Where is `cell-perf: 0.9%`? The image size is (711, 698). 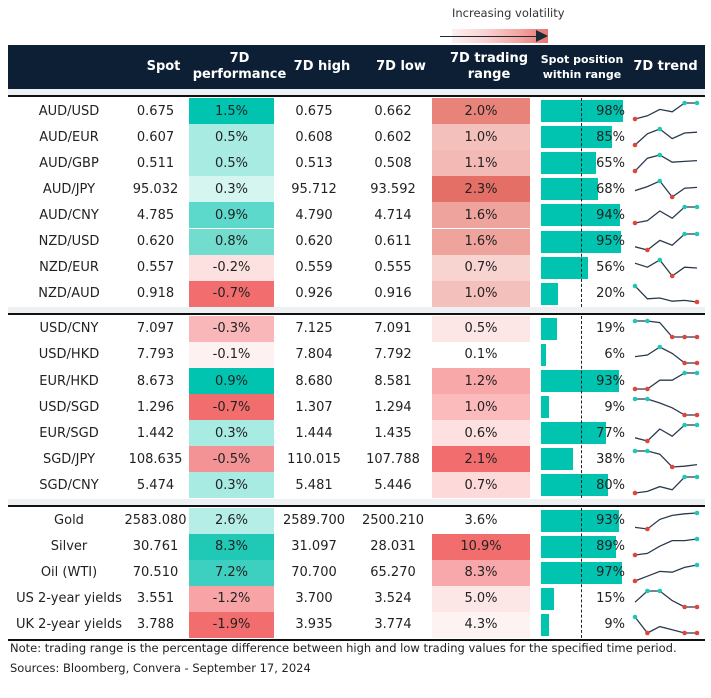 cell-perf: 0.9% is located at coordinates (231, 215).